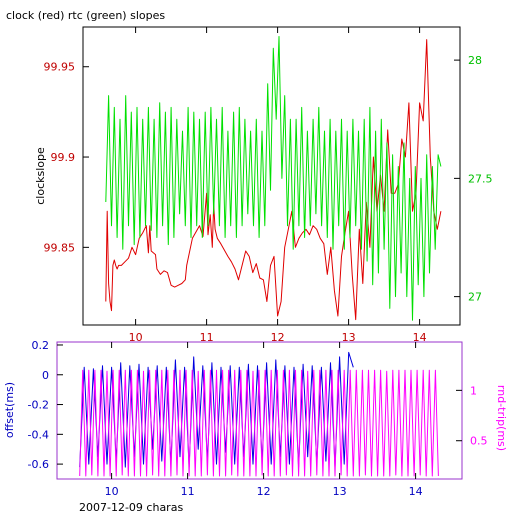 The width and height of the screenshot is (512, 512). I want to click on bottom-y-tick-label: -0.4, so click(38, 434).